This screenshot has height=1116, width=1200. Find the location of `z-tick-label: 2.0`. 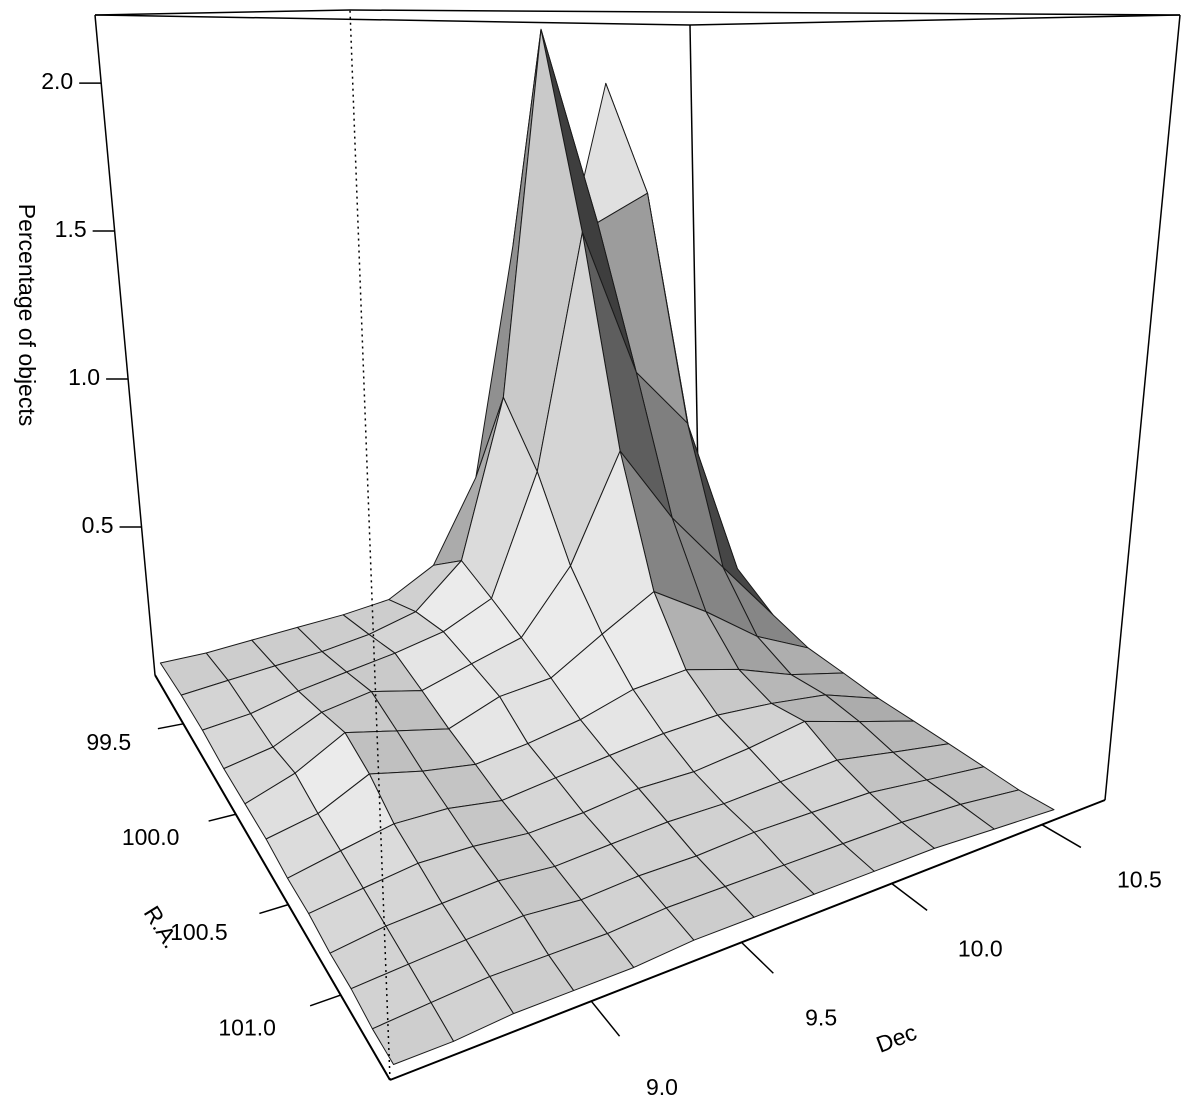

z-tick-label: 2.0 is located at coordinates (57, 81).